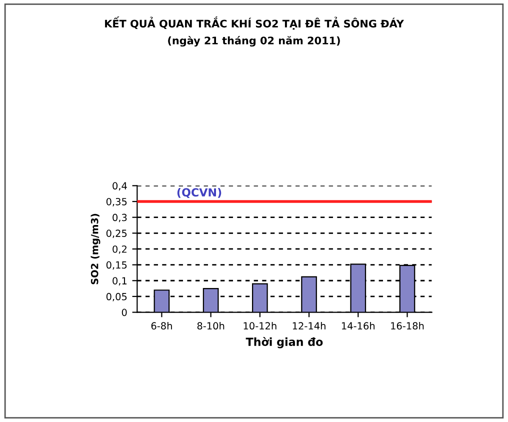 The height and width of the screenshot is (422, 508). I want to click on ref-line-label: (QCVN), so click(199, 193).